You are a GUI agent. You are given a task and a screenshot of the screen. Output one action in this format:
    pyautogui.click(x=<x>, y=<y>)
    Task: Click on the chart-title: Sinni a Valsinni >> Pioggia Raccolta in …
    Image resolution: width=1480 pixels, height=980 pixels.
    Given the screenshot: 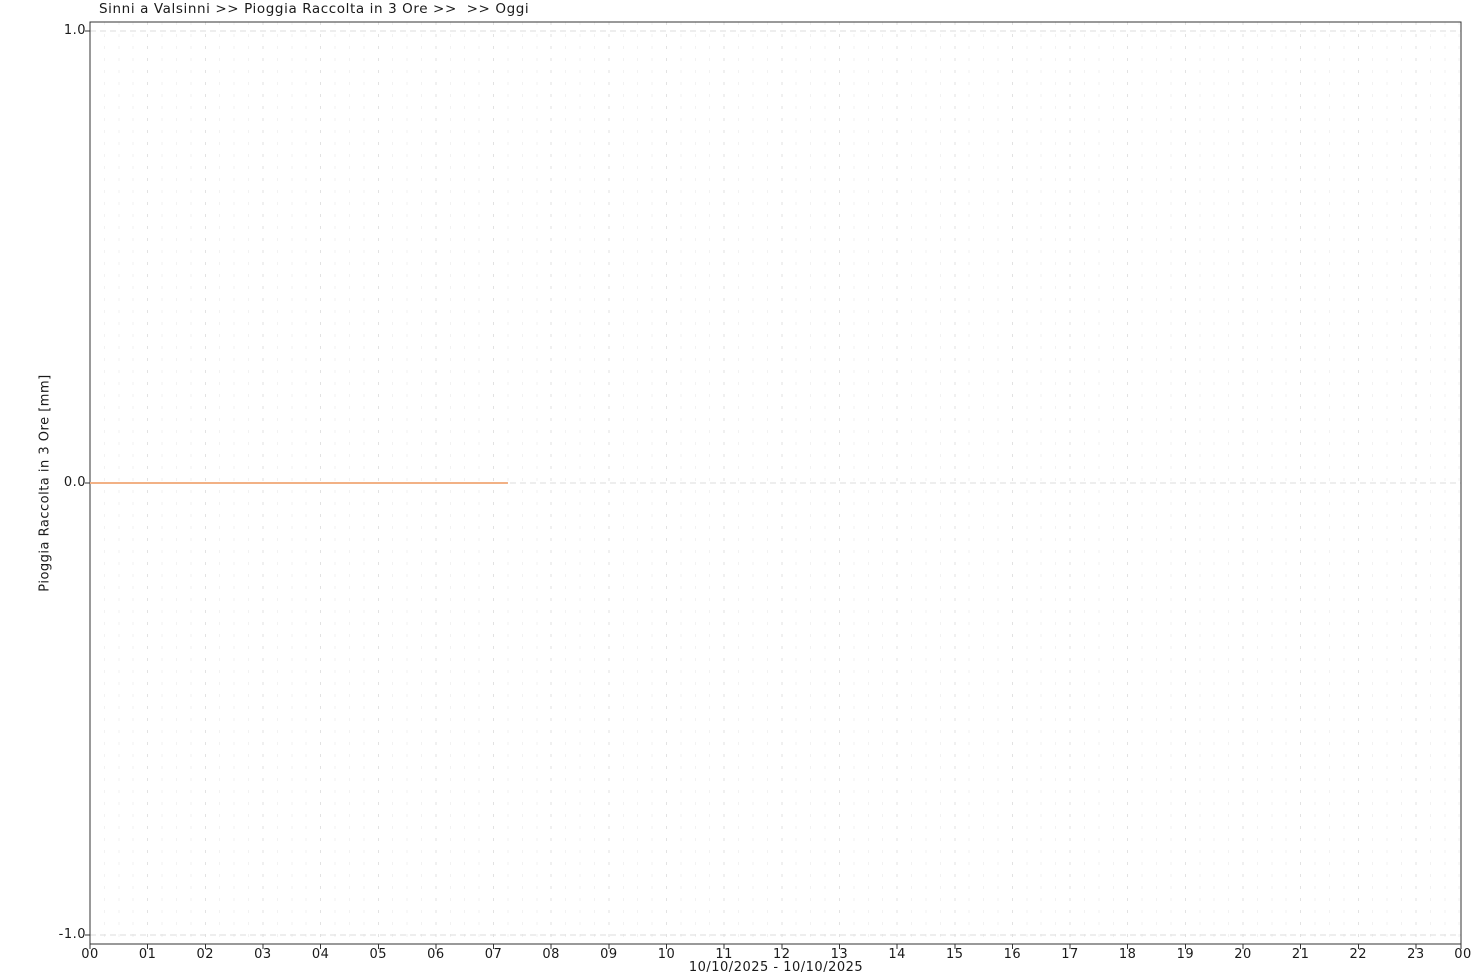 What is the action you would take?
    pyautogui.click(x=314, y=9)
    